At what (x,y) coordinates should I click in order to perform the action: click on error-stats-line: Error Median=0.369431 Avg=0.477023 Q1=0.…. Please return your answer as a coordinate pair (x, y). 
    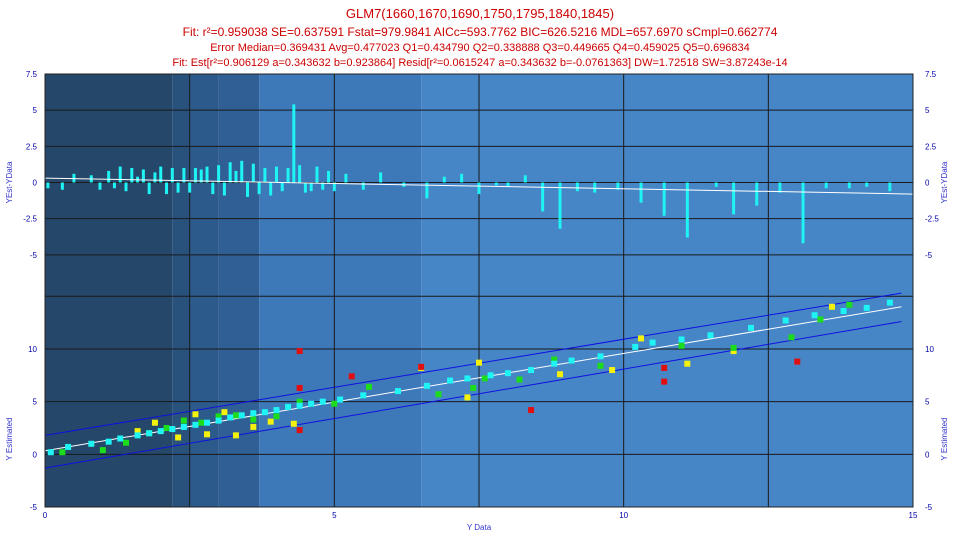
    Looking at the image, I should click on (480, 48).